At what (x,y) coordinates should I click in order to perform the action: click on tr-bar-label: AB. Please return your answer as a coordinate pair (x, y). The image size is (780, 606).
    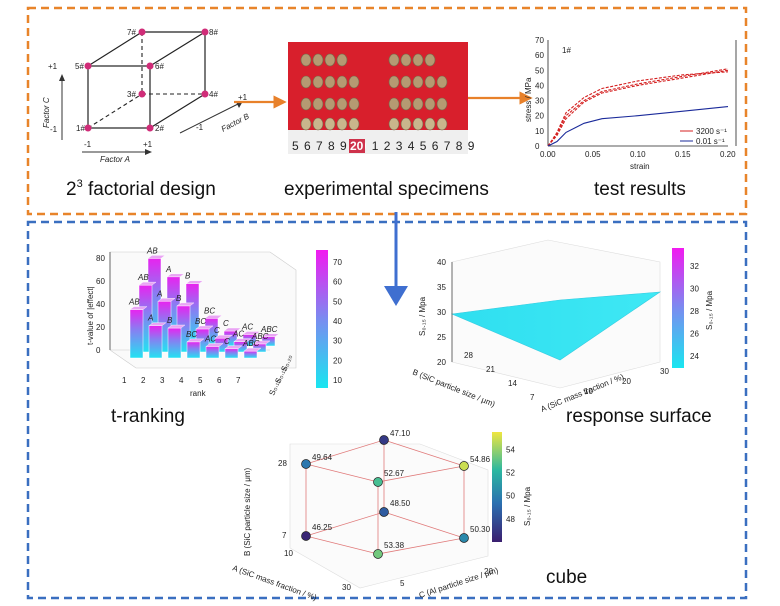
    Looking at the image, I should click on (134, 302).